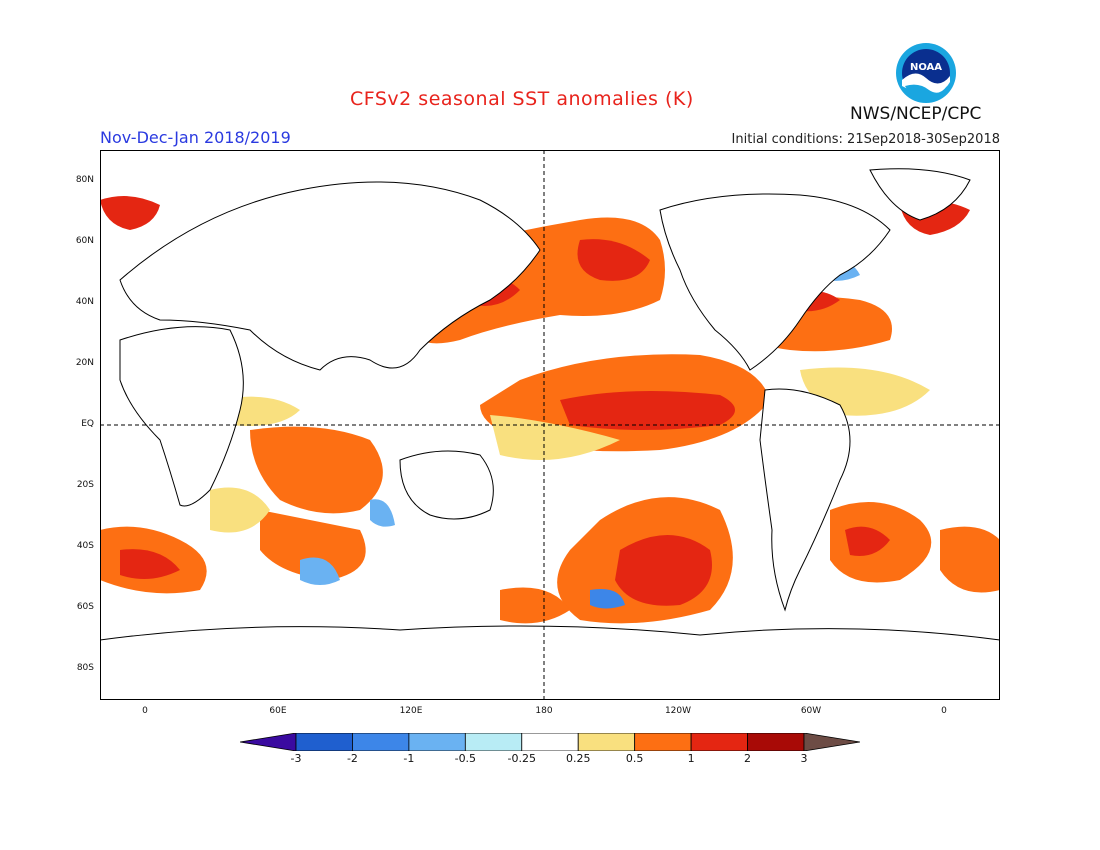 This screenshot has width=1100, height=850. What do you see at coordinates (278, 711) in the screenshot?
I see `lon-label: 60E` at bounding box center [278, 711].